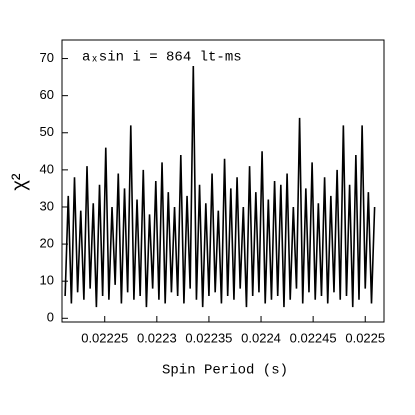 The height and width of the screenshot is (415, 415). Describe the element at coordinates (47, 57) in the screenshot. I see `y-tick-label: 70` at that location.